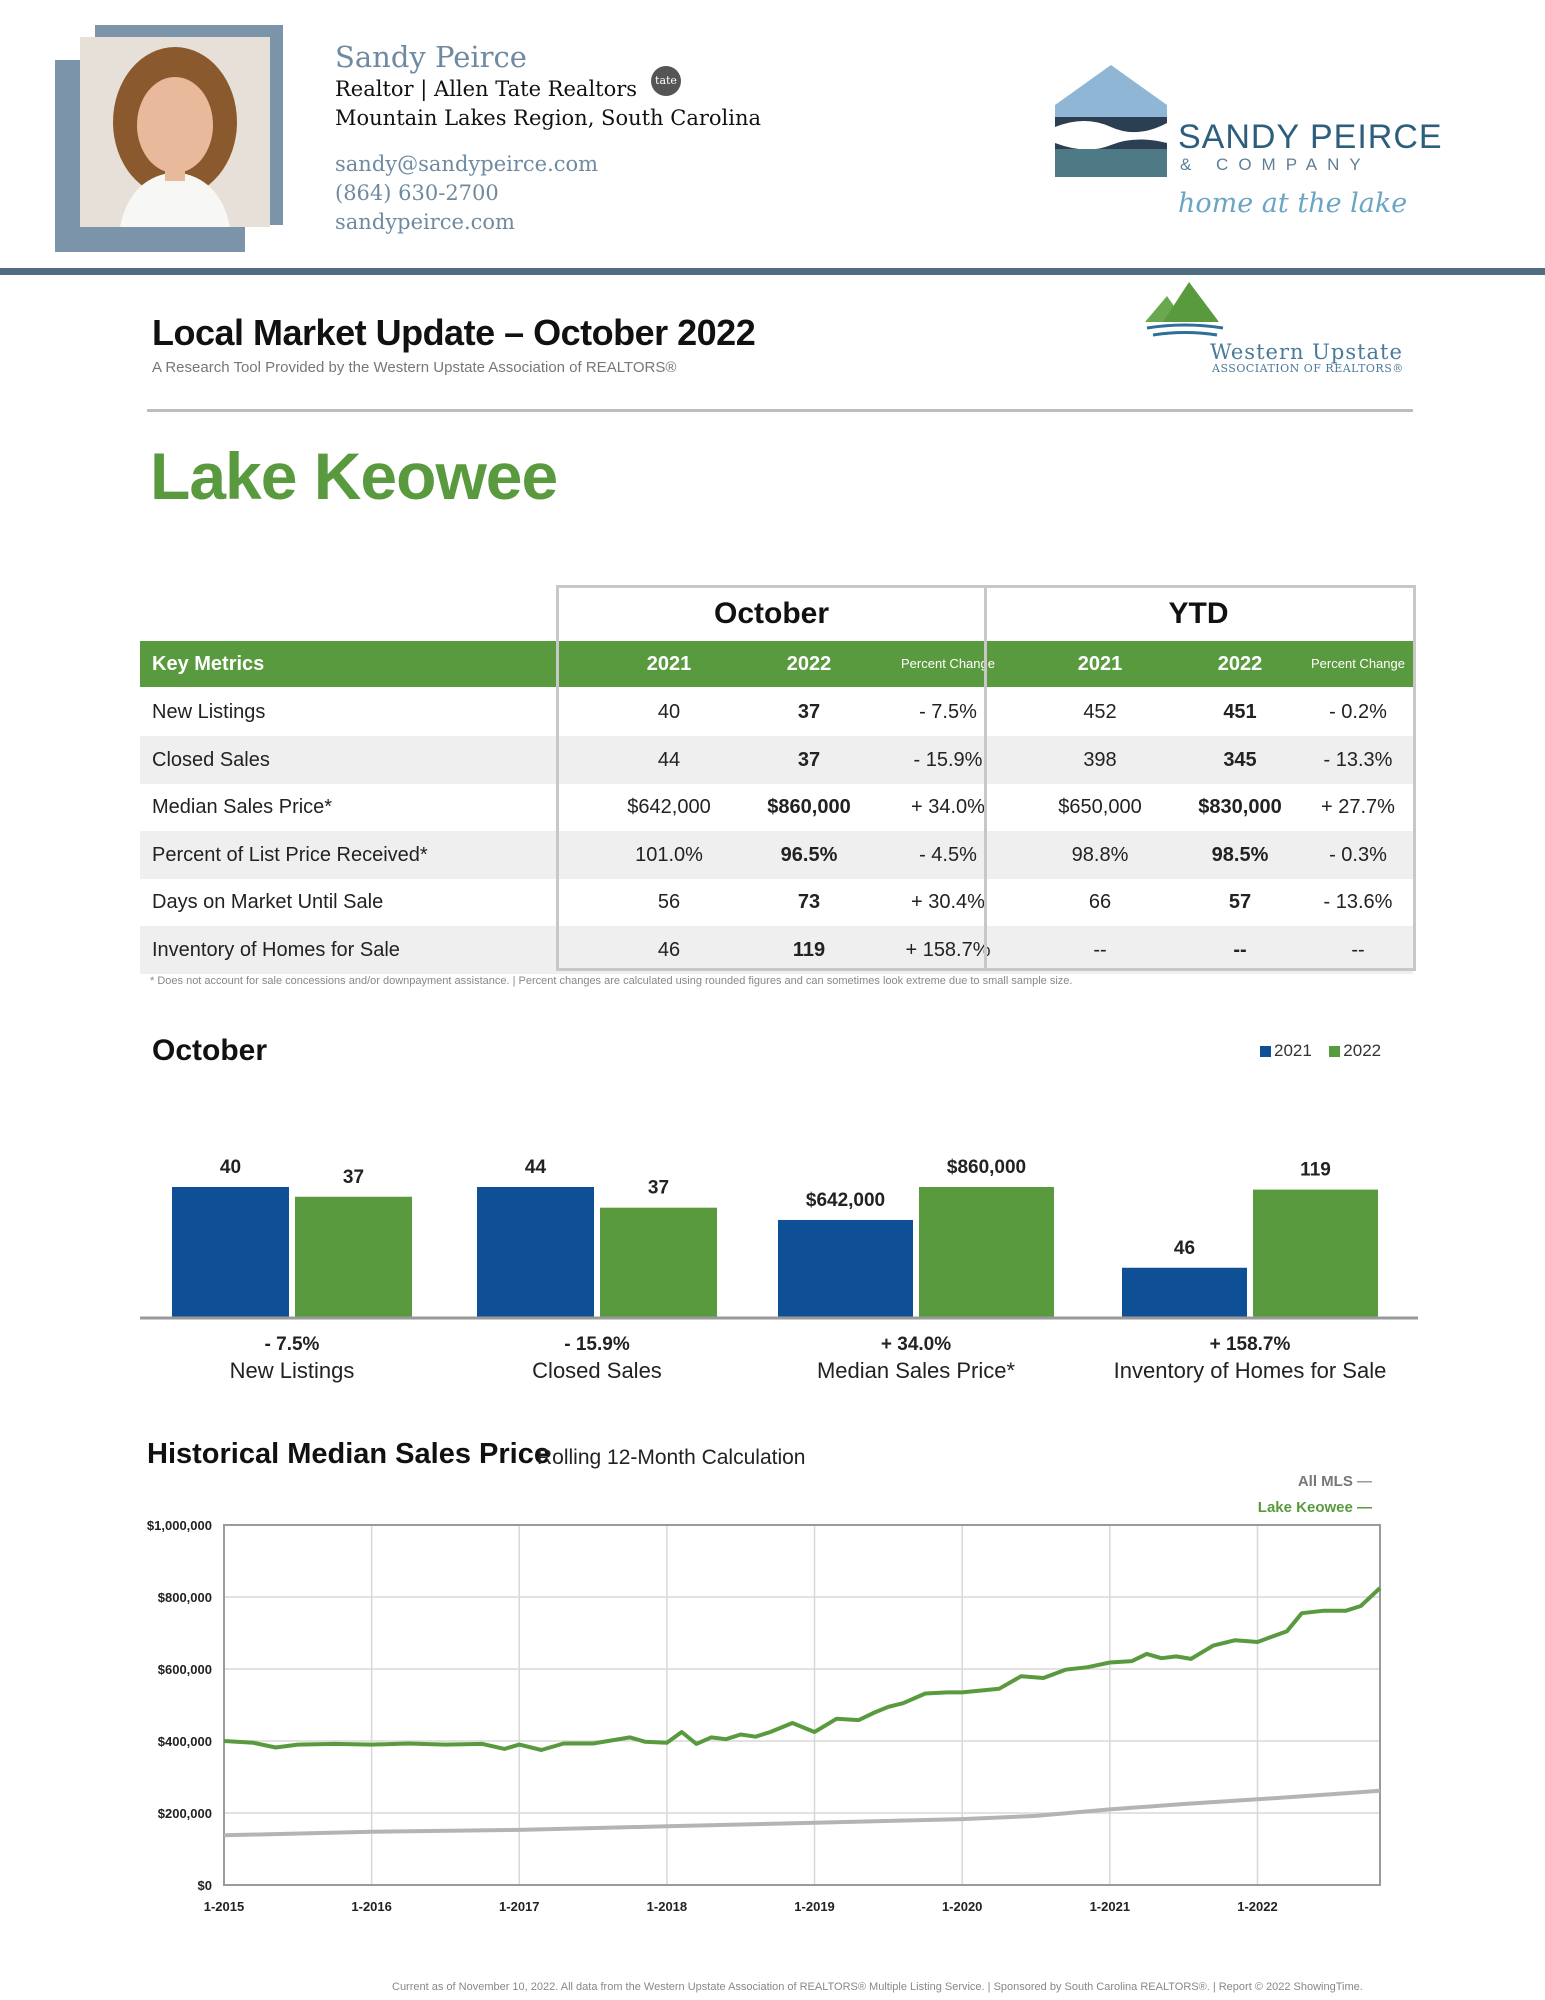 Image resolution: width=1545 pixels, height=2000 pixels. Describe the element at coordinates (209, 712) in the screenshot. I see `metric-label: New Listings` at that location.